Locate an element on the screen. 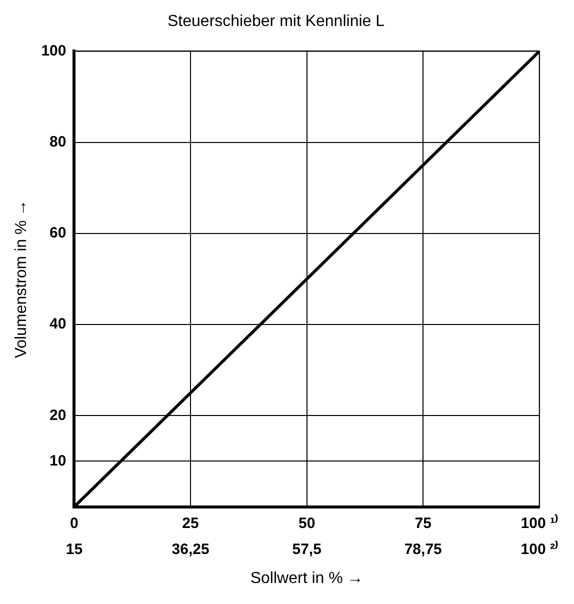  x2-tick-label: 36,25 is located at coordinates (191, 549).